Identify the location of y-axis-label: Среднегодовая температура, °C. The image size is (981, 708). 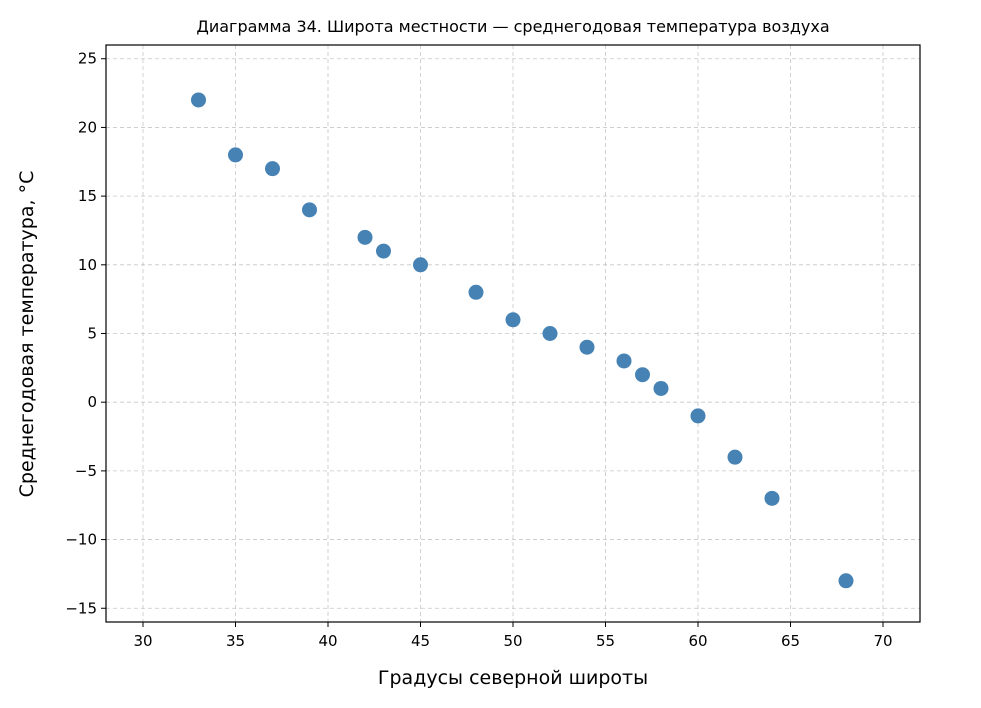
(27, 334).